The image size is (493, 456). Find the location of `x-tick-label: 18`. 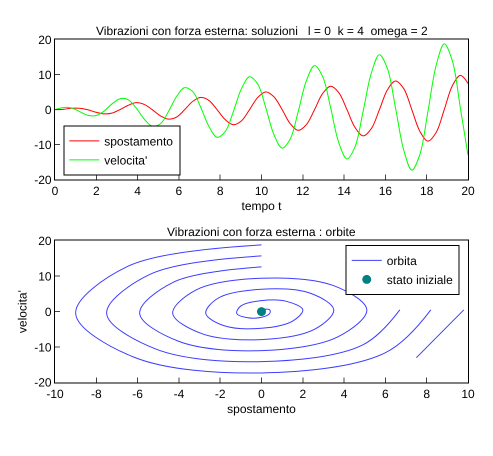

x-tick-label: 18 is located at coordinates (427, 191).